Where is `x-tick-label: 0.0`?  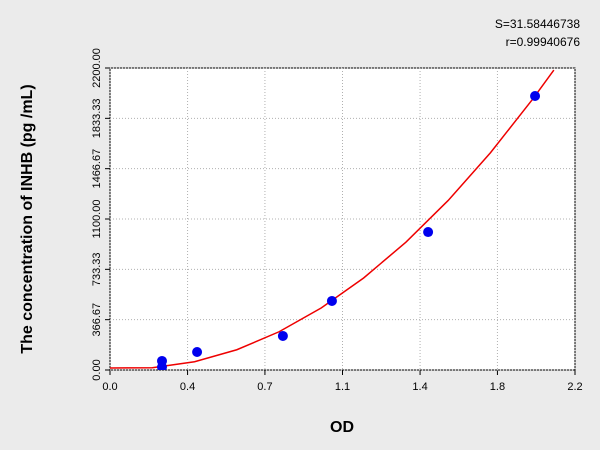
x-tick-label: 0.0 is located at coordinates (109, 387).